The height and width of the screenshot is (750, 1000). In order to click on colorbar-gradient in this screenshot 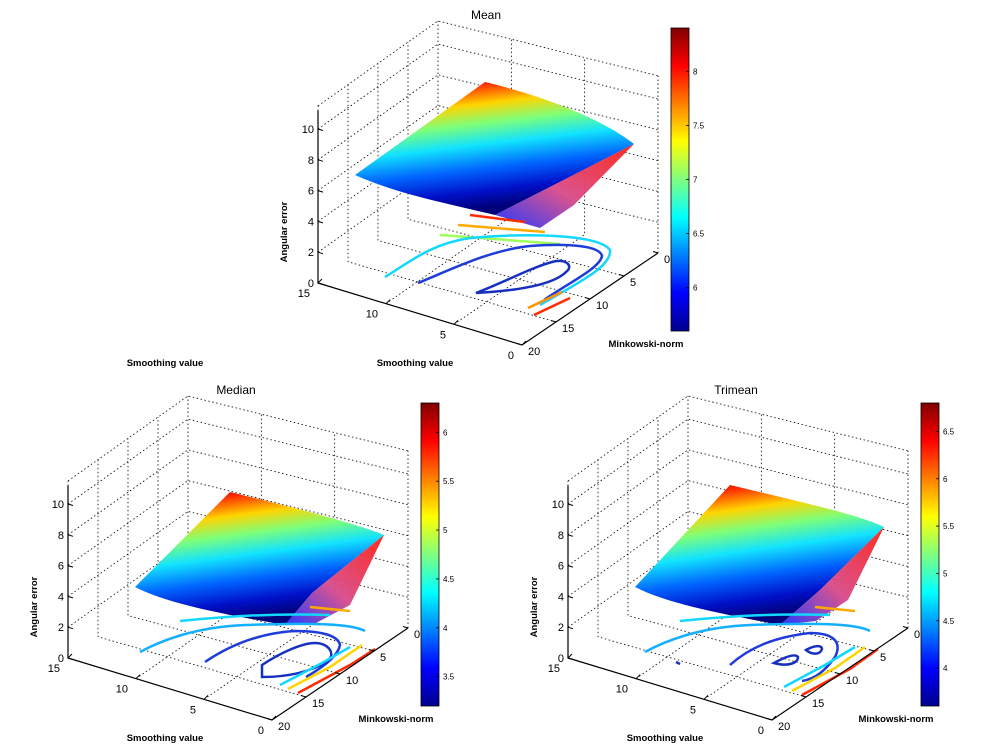, I will do `click(430, 554)`.